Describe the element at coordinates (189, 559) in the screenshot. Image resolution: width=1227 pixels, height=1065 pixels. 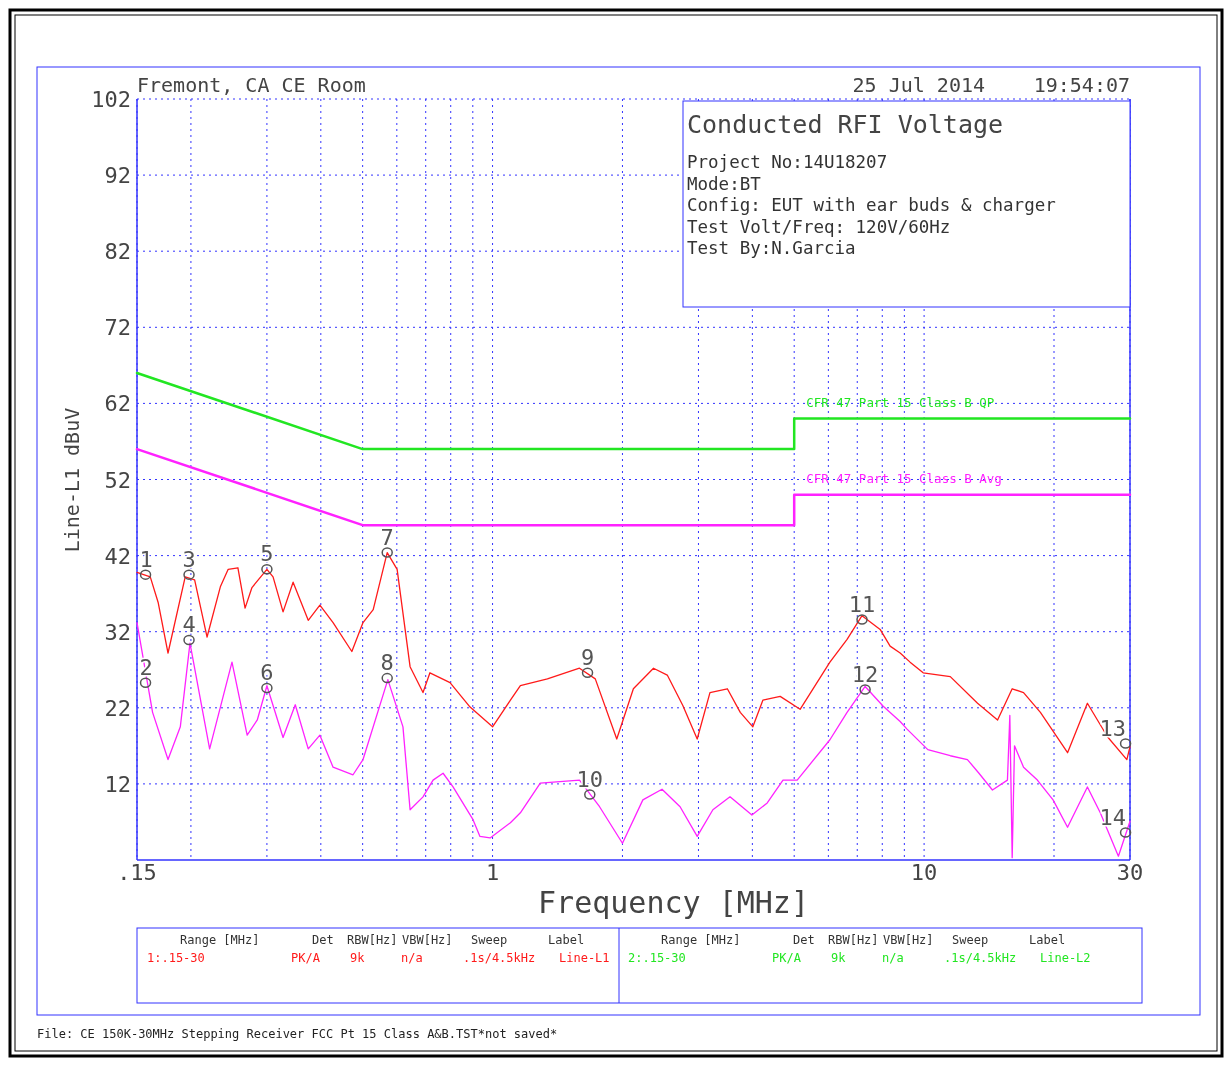
I see `annotation: 3` at that location.